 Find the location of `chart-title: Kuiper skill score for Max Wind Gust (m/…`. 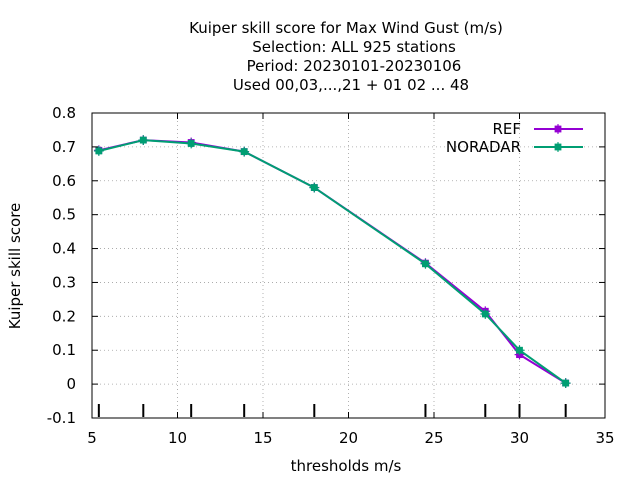

chart-title: Kuiper skill score for Max Wind Gust (m/… is located at coordinates (346, 56).